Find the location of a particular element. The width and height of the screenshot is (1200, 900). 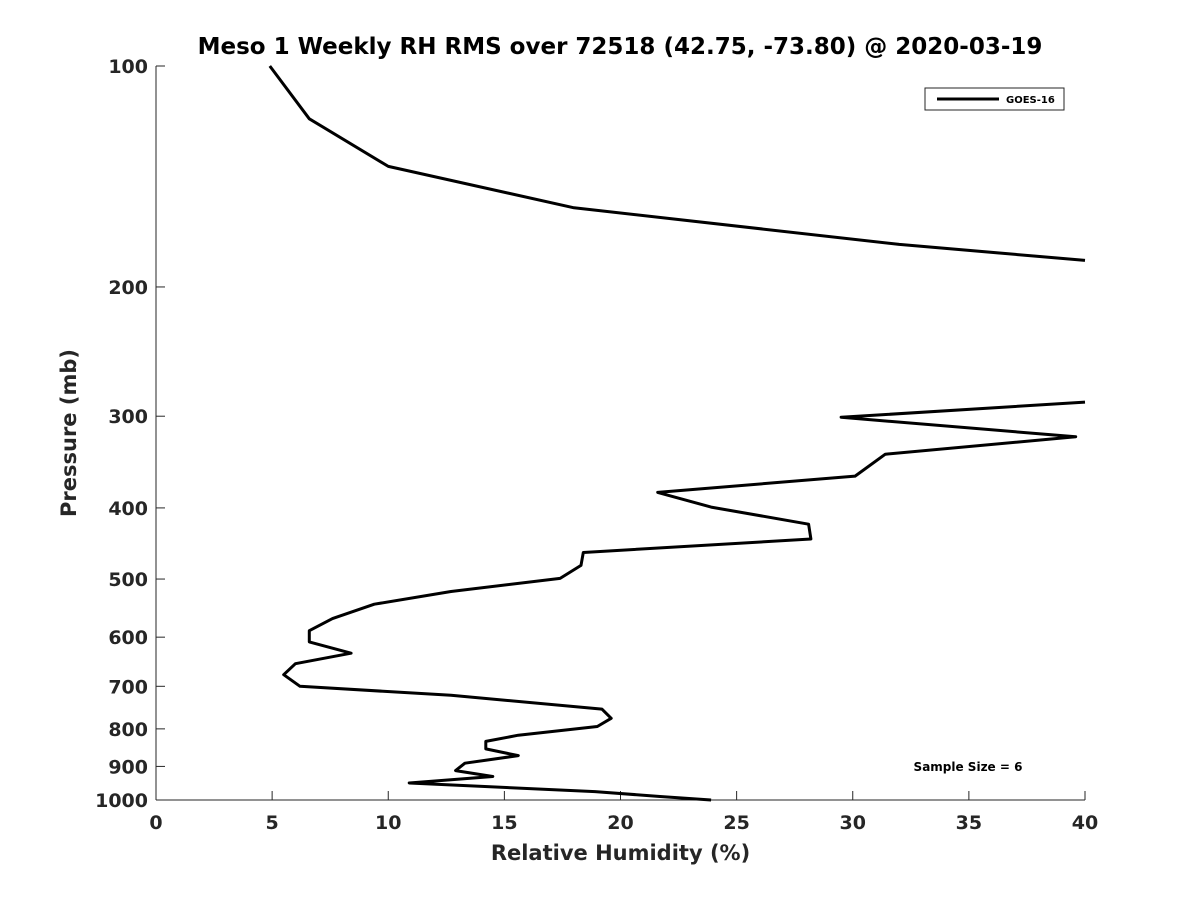

y-tick-label-3: 400 is located at coordinates (128, 509).